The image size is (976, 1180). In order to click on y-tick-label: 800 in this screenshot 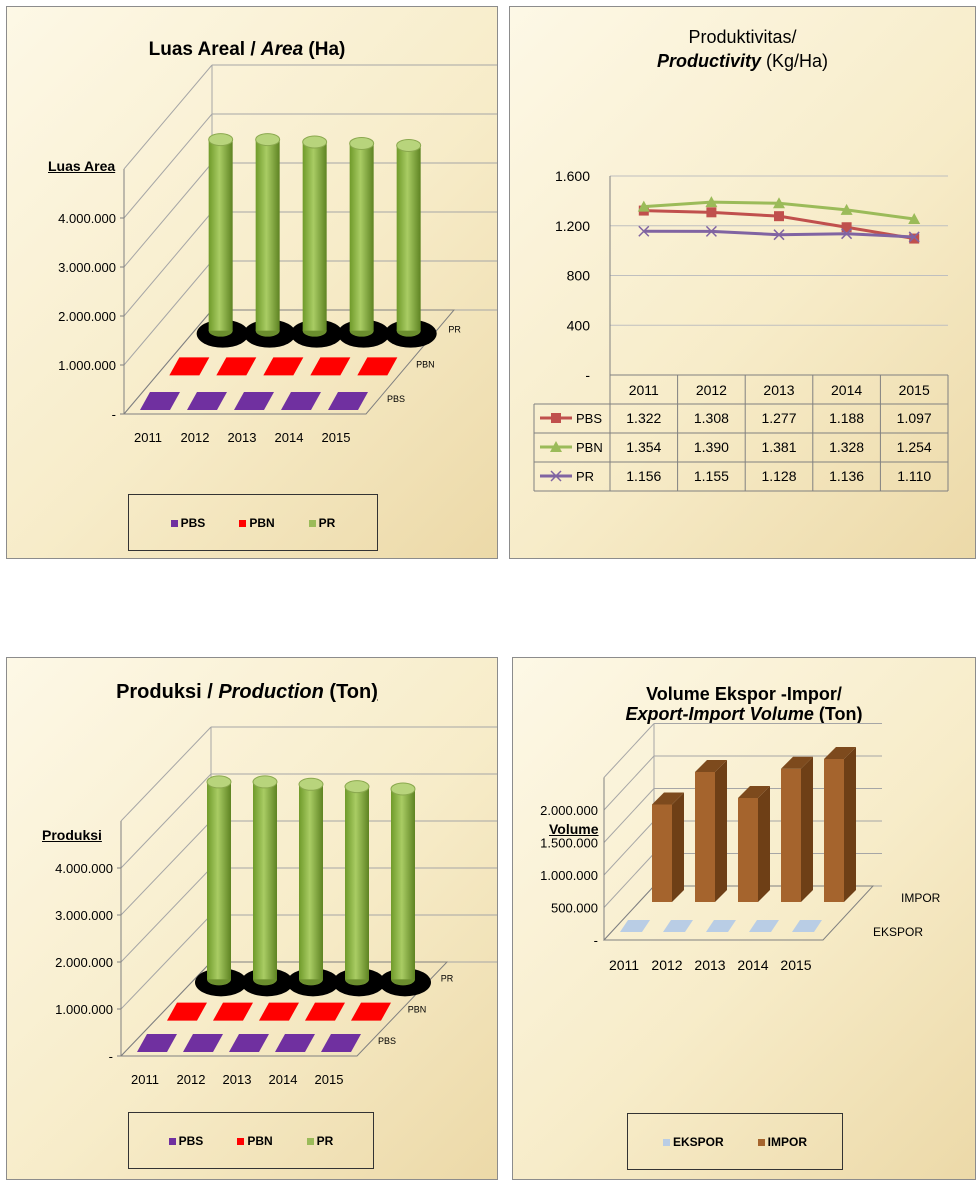, I will do `click(579, 276)`.